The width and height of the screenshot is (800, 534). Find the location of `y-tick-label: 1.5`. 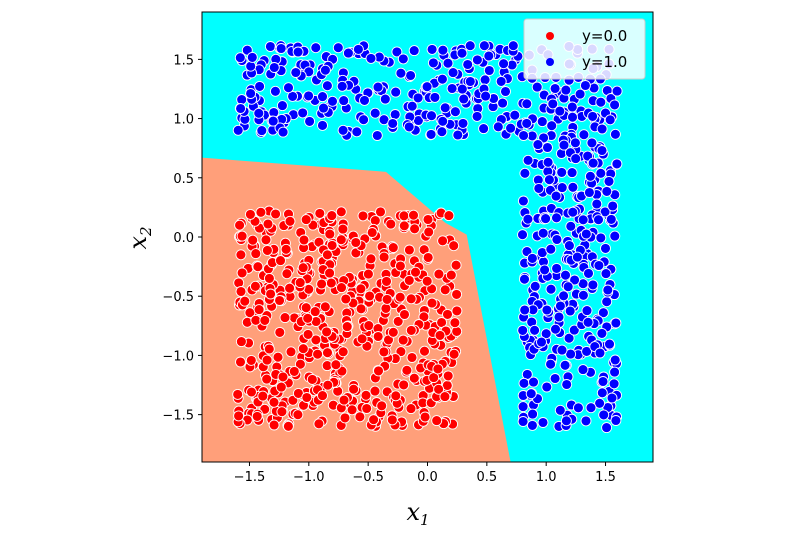

y-tick-label: 1.5 is located at coordinates (183, 60).